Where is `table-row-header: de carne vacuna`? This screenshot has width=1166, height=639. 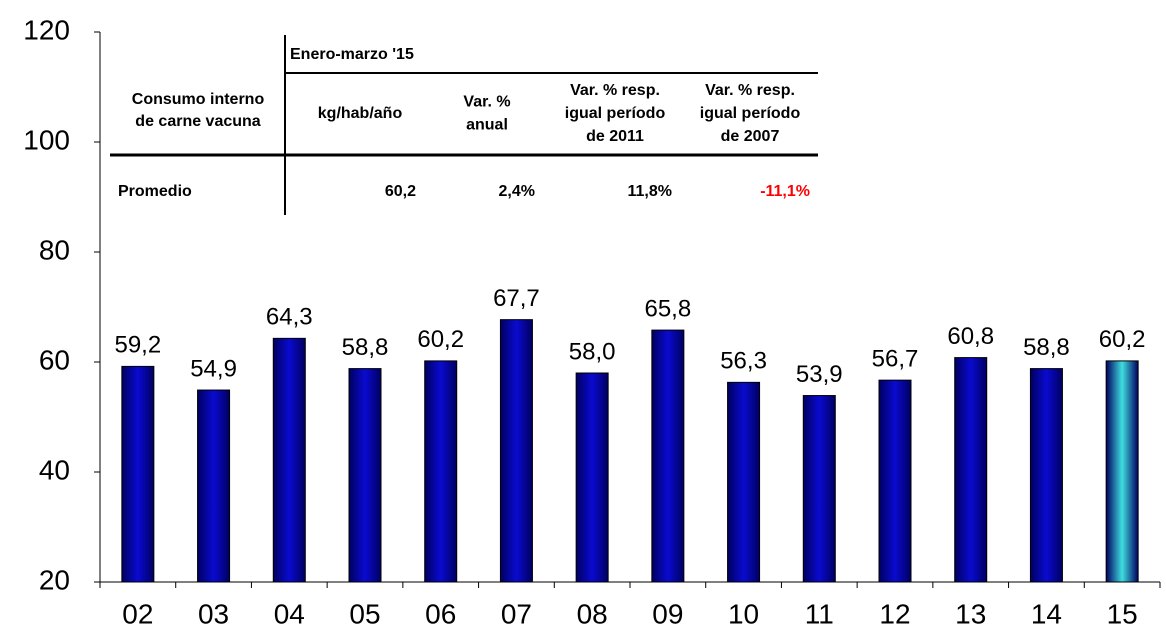
table-row-header: de carne vacuna is located at coordinates (198, 121).